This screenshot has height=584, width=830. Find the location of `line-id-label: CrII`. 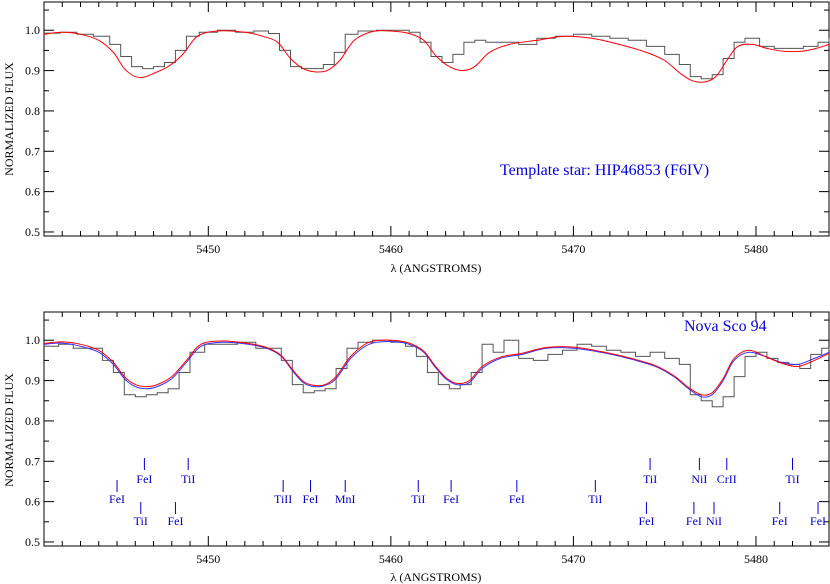

line-id-label: CrII is located at coordinates (727, 479).